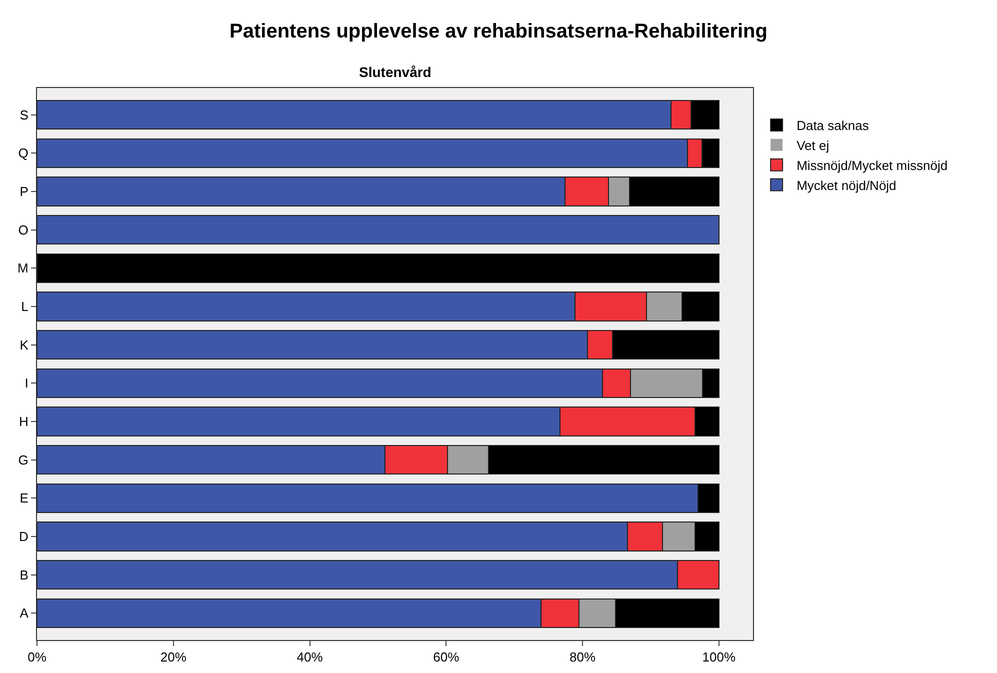 This screenshot has width=997, height=673. I want to click on chart-title: Patientens upplevelse av rehabinsatserna-Rehabilitering, so click(499, 31).